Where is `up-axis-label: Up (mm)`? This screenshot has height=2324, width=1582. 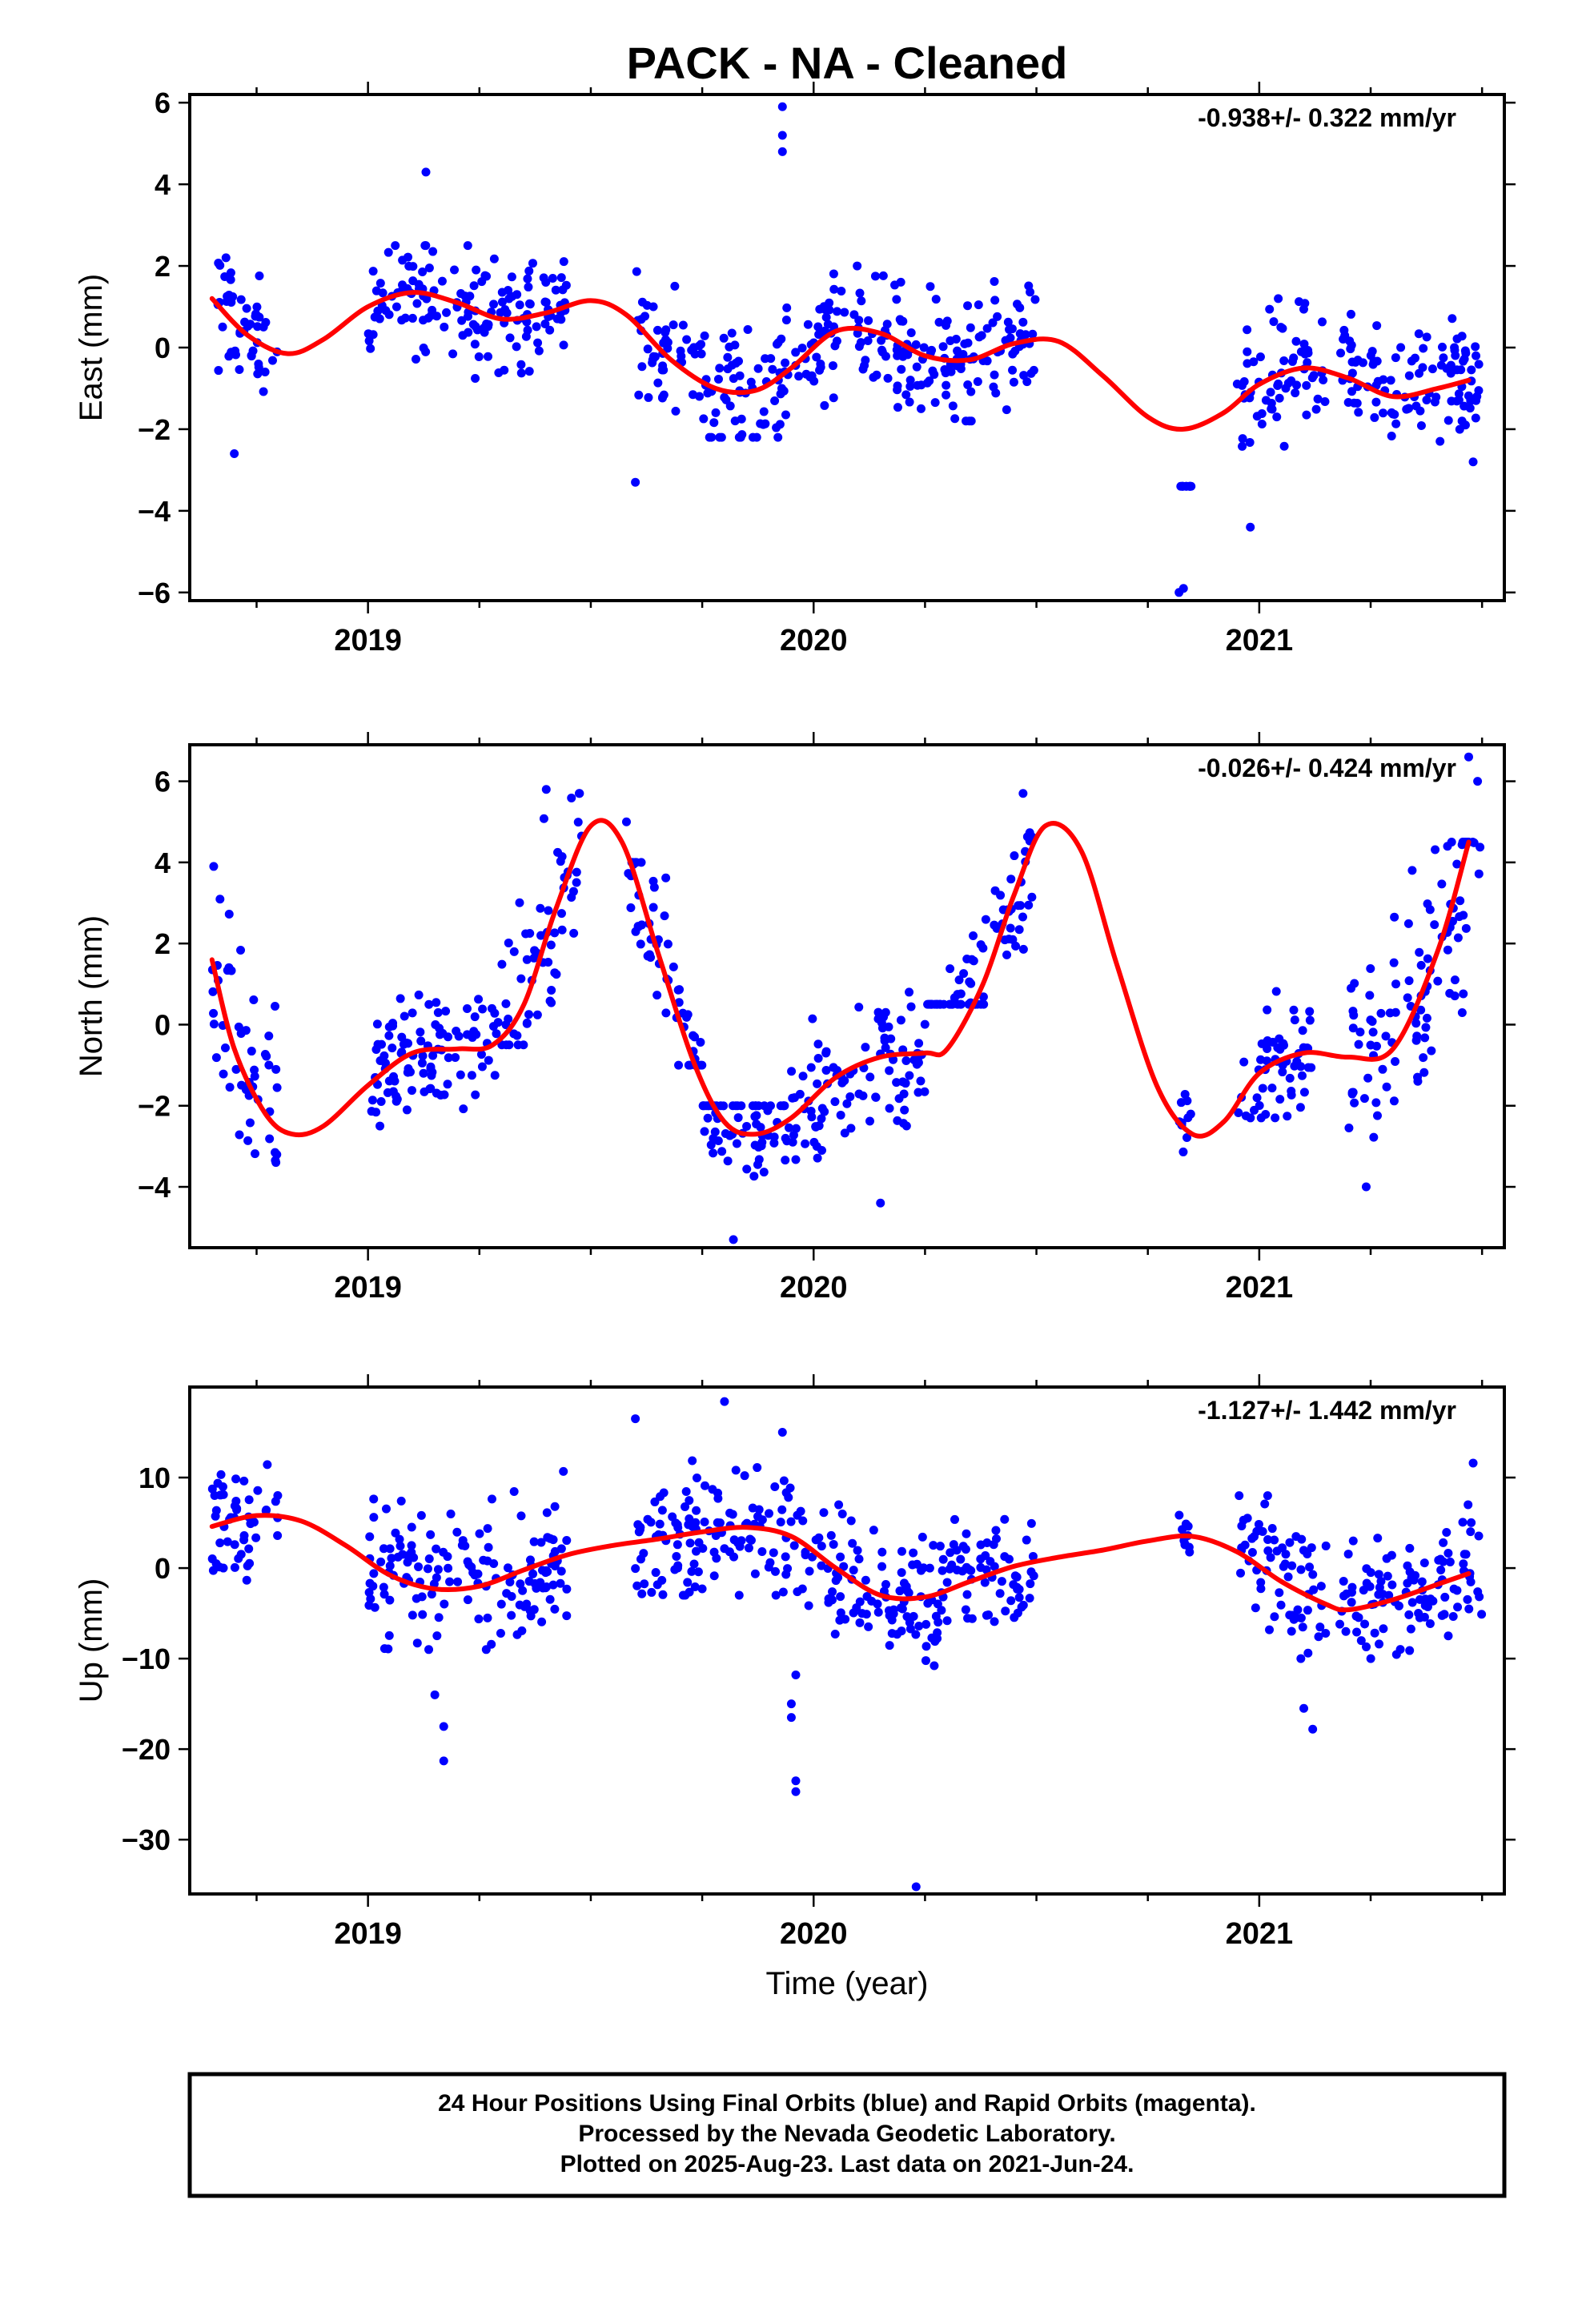
up-axis-label: Up (mm) is located at coordinates (91, 1640).